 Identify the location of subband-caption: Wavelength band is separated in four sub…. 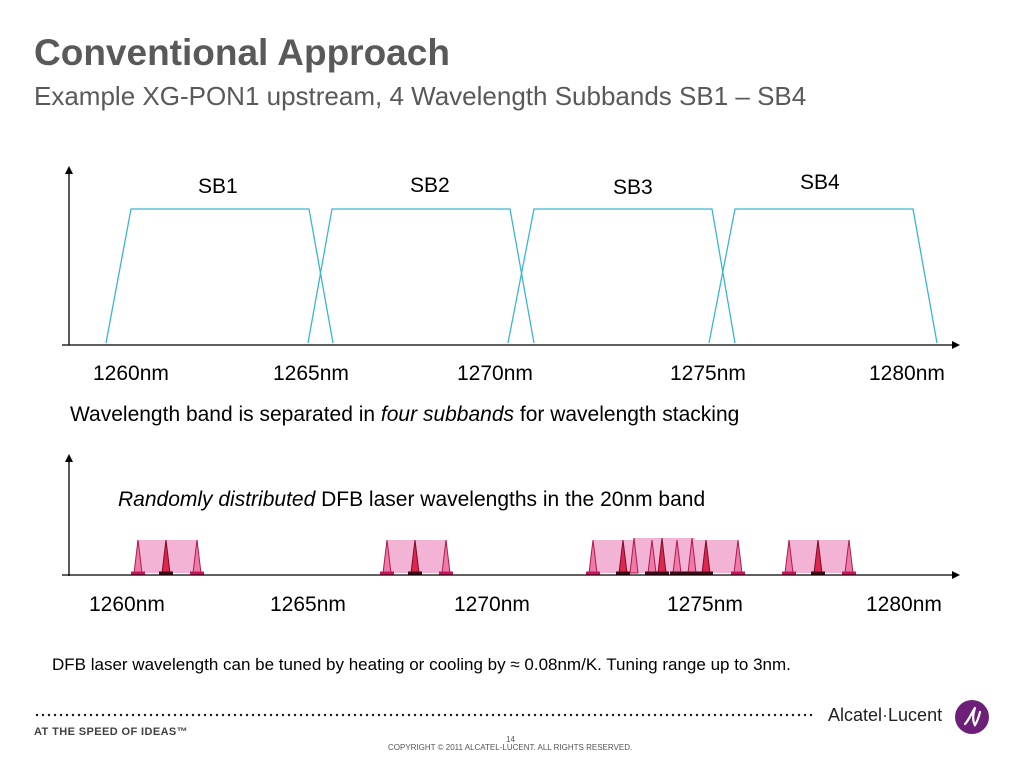
(404, 414).